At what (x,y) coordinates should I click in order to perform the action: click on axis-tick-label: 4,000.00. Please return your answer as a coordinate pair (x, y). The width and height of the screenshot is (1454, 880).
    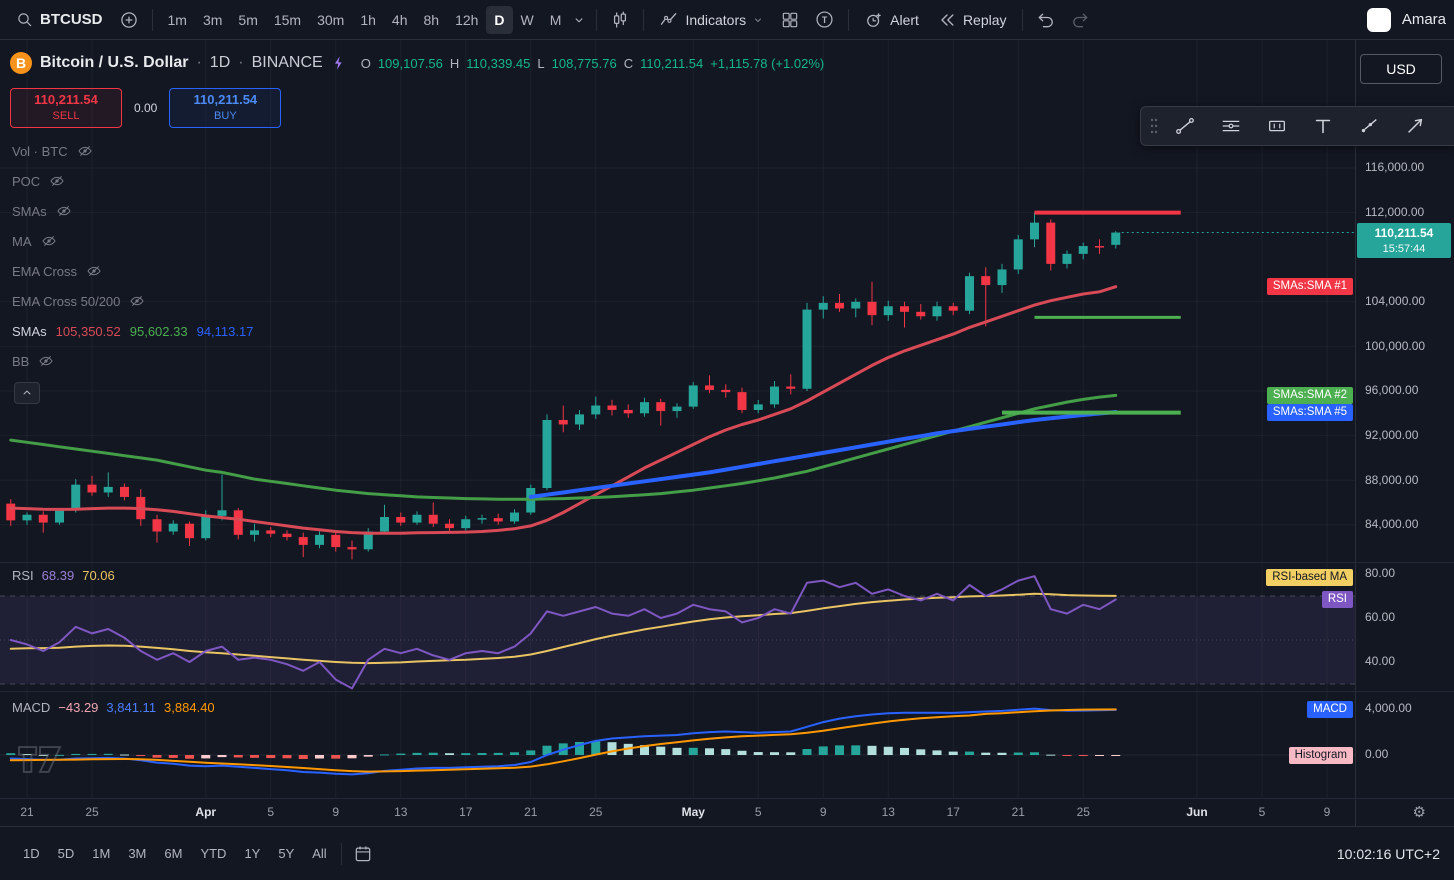
    Looking at the image, I should click on (1388, 707).